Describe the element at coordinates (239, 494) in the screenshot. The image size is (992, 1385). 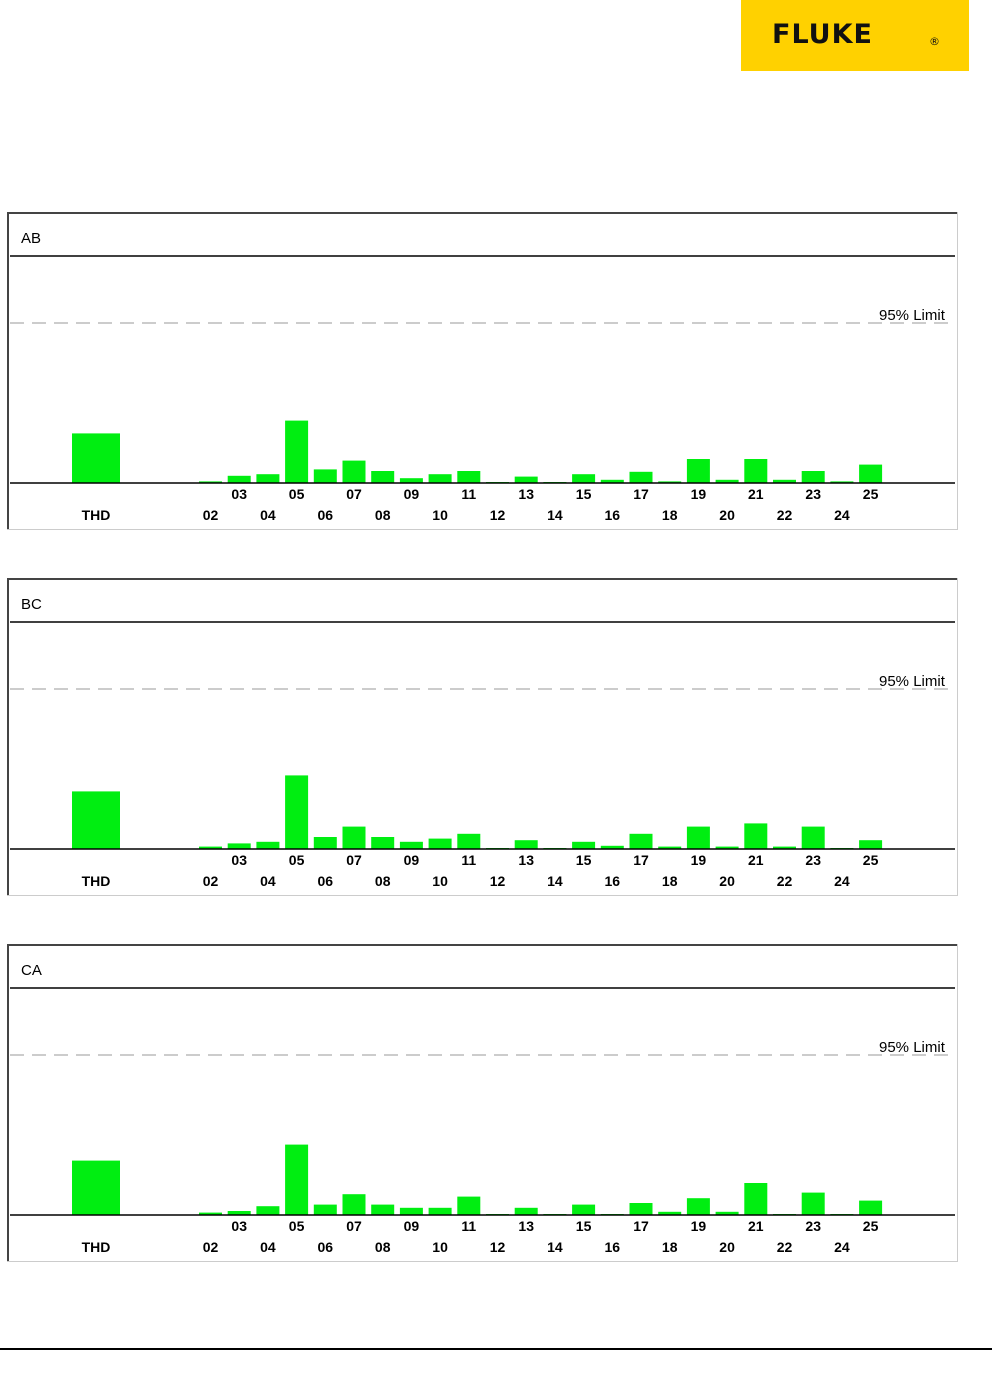
I see `tick-label-03: 03` at that location.